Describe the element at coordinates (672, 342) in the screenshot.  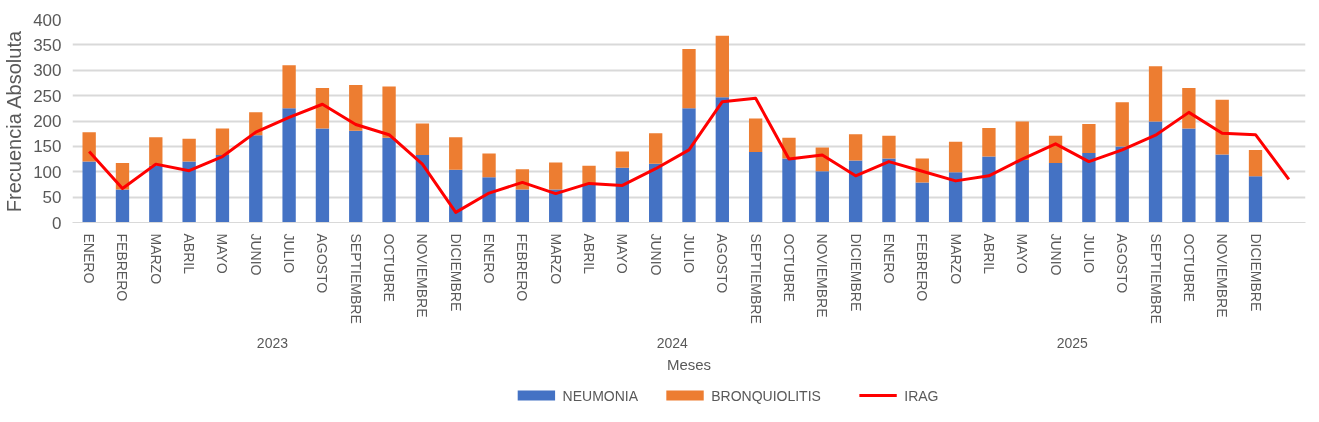
I see `text: 2024` at that location.